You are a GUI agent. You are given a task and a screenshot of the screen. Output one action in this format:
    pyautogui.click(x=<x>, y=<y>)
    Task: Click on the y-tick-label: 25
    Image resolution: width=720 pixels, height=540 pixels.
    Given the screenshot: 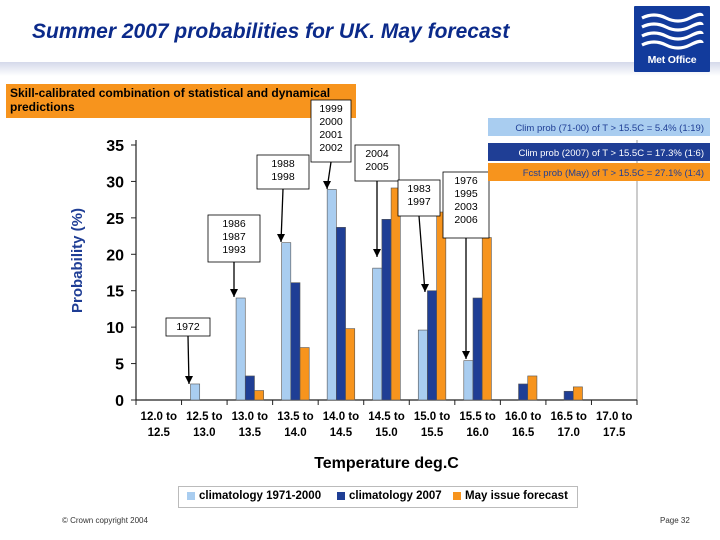 What is the action you would take?
    pyautogui.click(x=115, y=219)
    